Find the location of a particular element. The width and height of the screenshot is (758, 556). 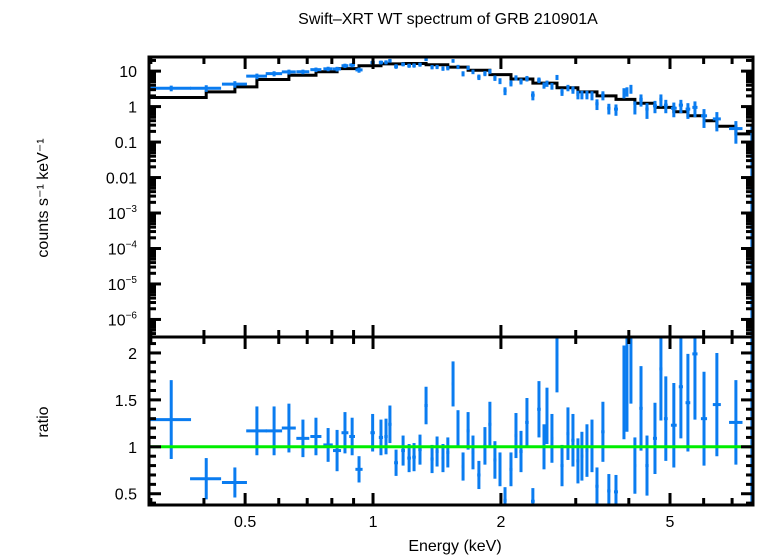

y-tick-label: 10−6 is located at coordinates (123, 319).